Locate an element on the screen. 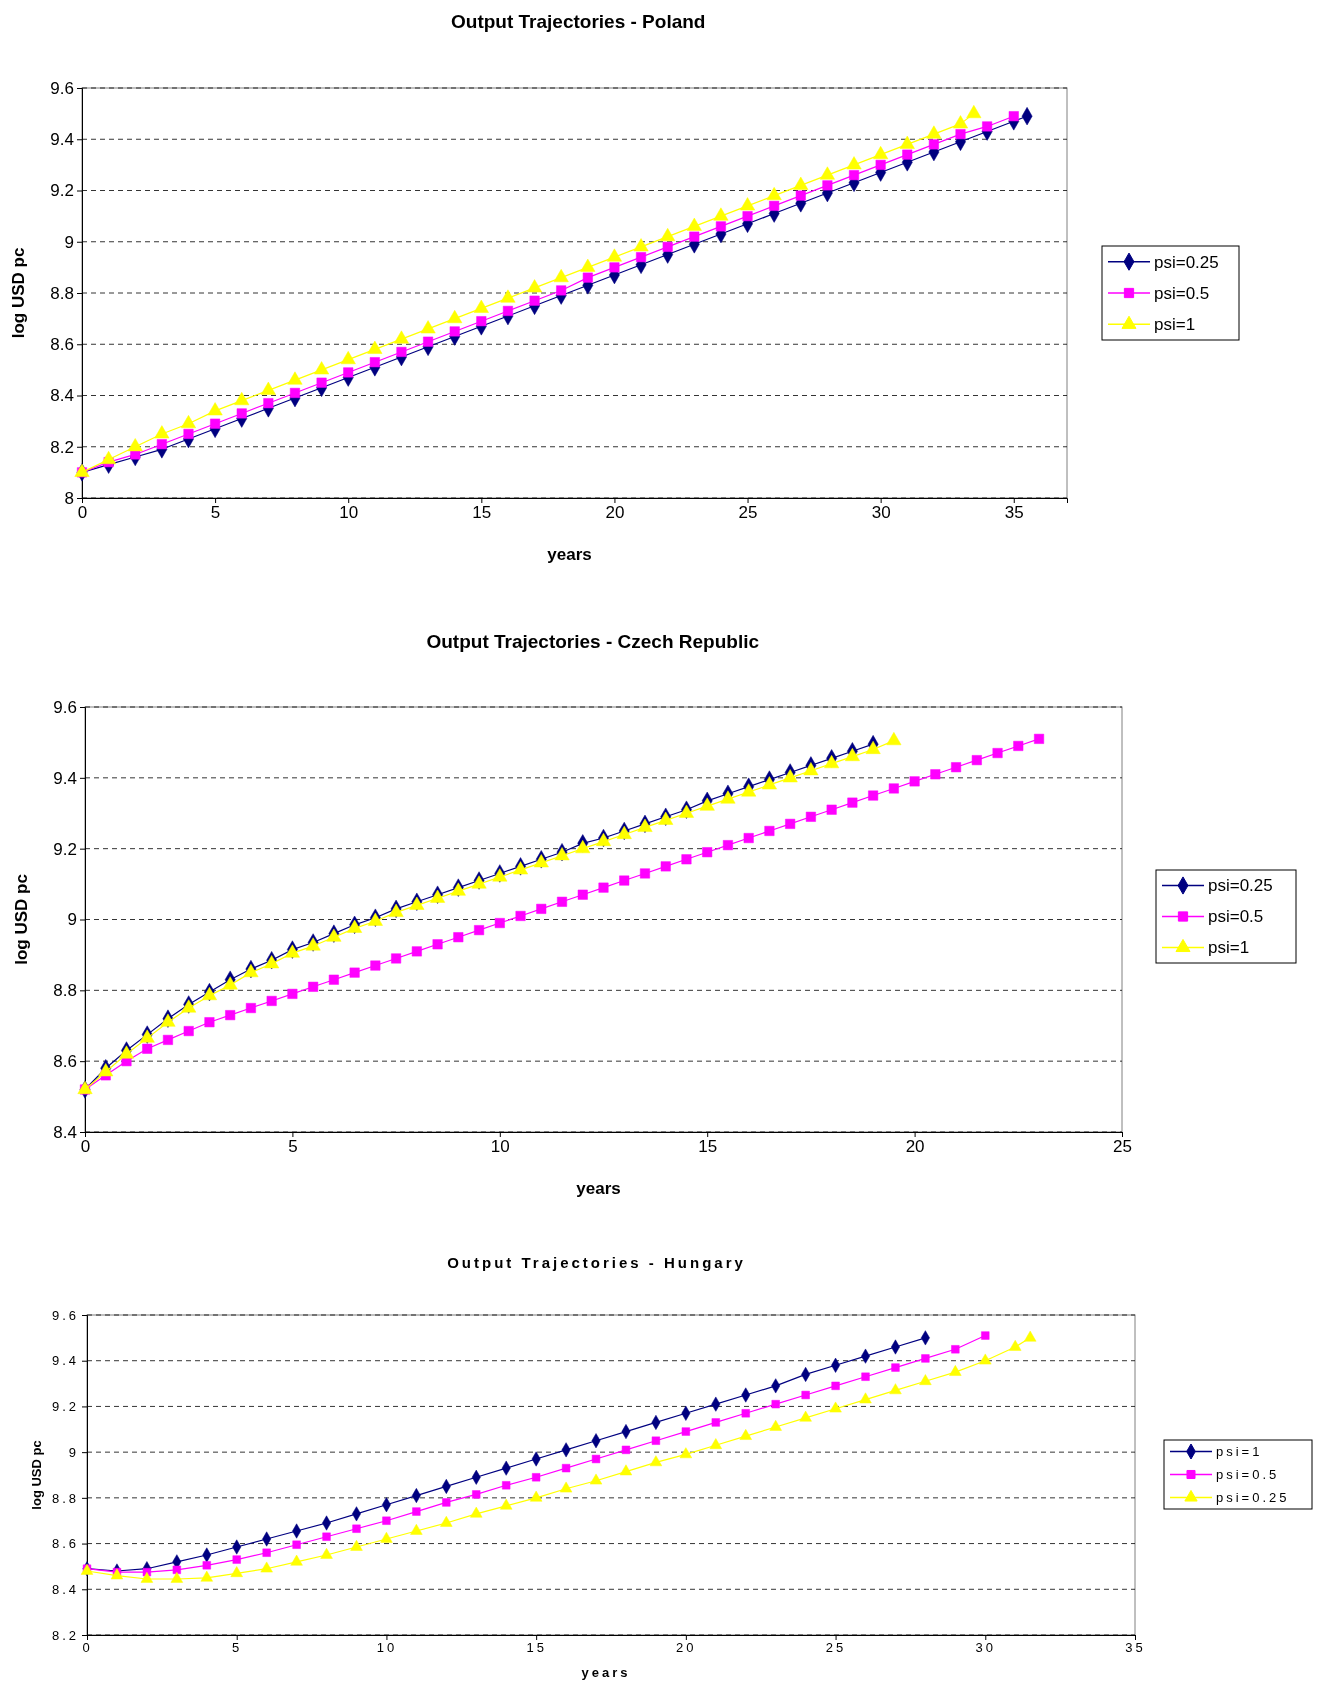 This screenshot has width=1323, height=1693. chart-title: Output Trajectories - Czech Republic is located at coordinates (593, 641).